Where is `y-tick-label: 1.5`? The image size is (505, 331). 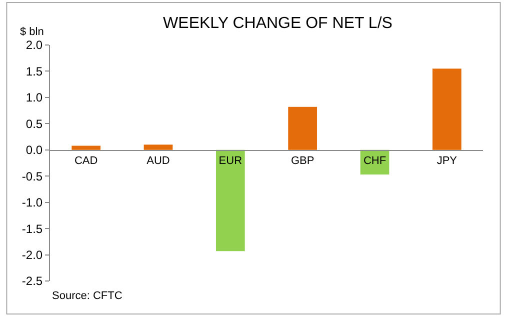
y-tick-label: 1.5 is located at coordinates (34, 71).